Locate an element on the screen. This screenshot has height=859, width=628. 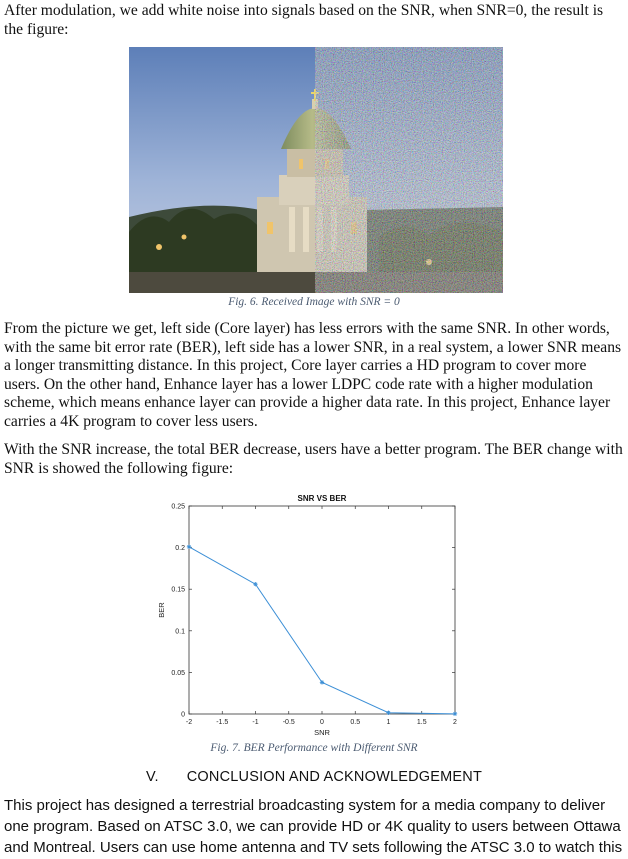
section-number: V. is located at coordinates (152, 777).